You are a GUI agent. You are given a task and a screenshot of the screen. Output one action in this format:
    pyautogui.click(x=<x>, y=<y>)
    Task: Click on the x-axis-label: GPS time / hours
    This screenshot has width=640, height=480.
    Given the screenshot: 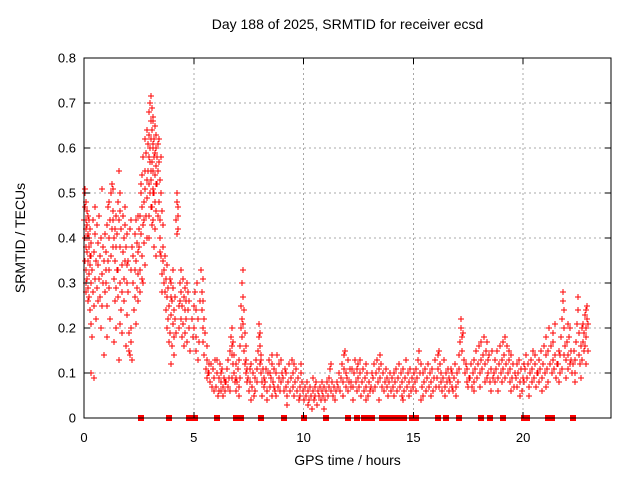 What is the action you would take?
    pyautogui.click(x=347, y=460)
    